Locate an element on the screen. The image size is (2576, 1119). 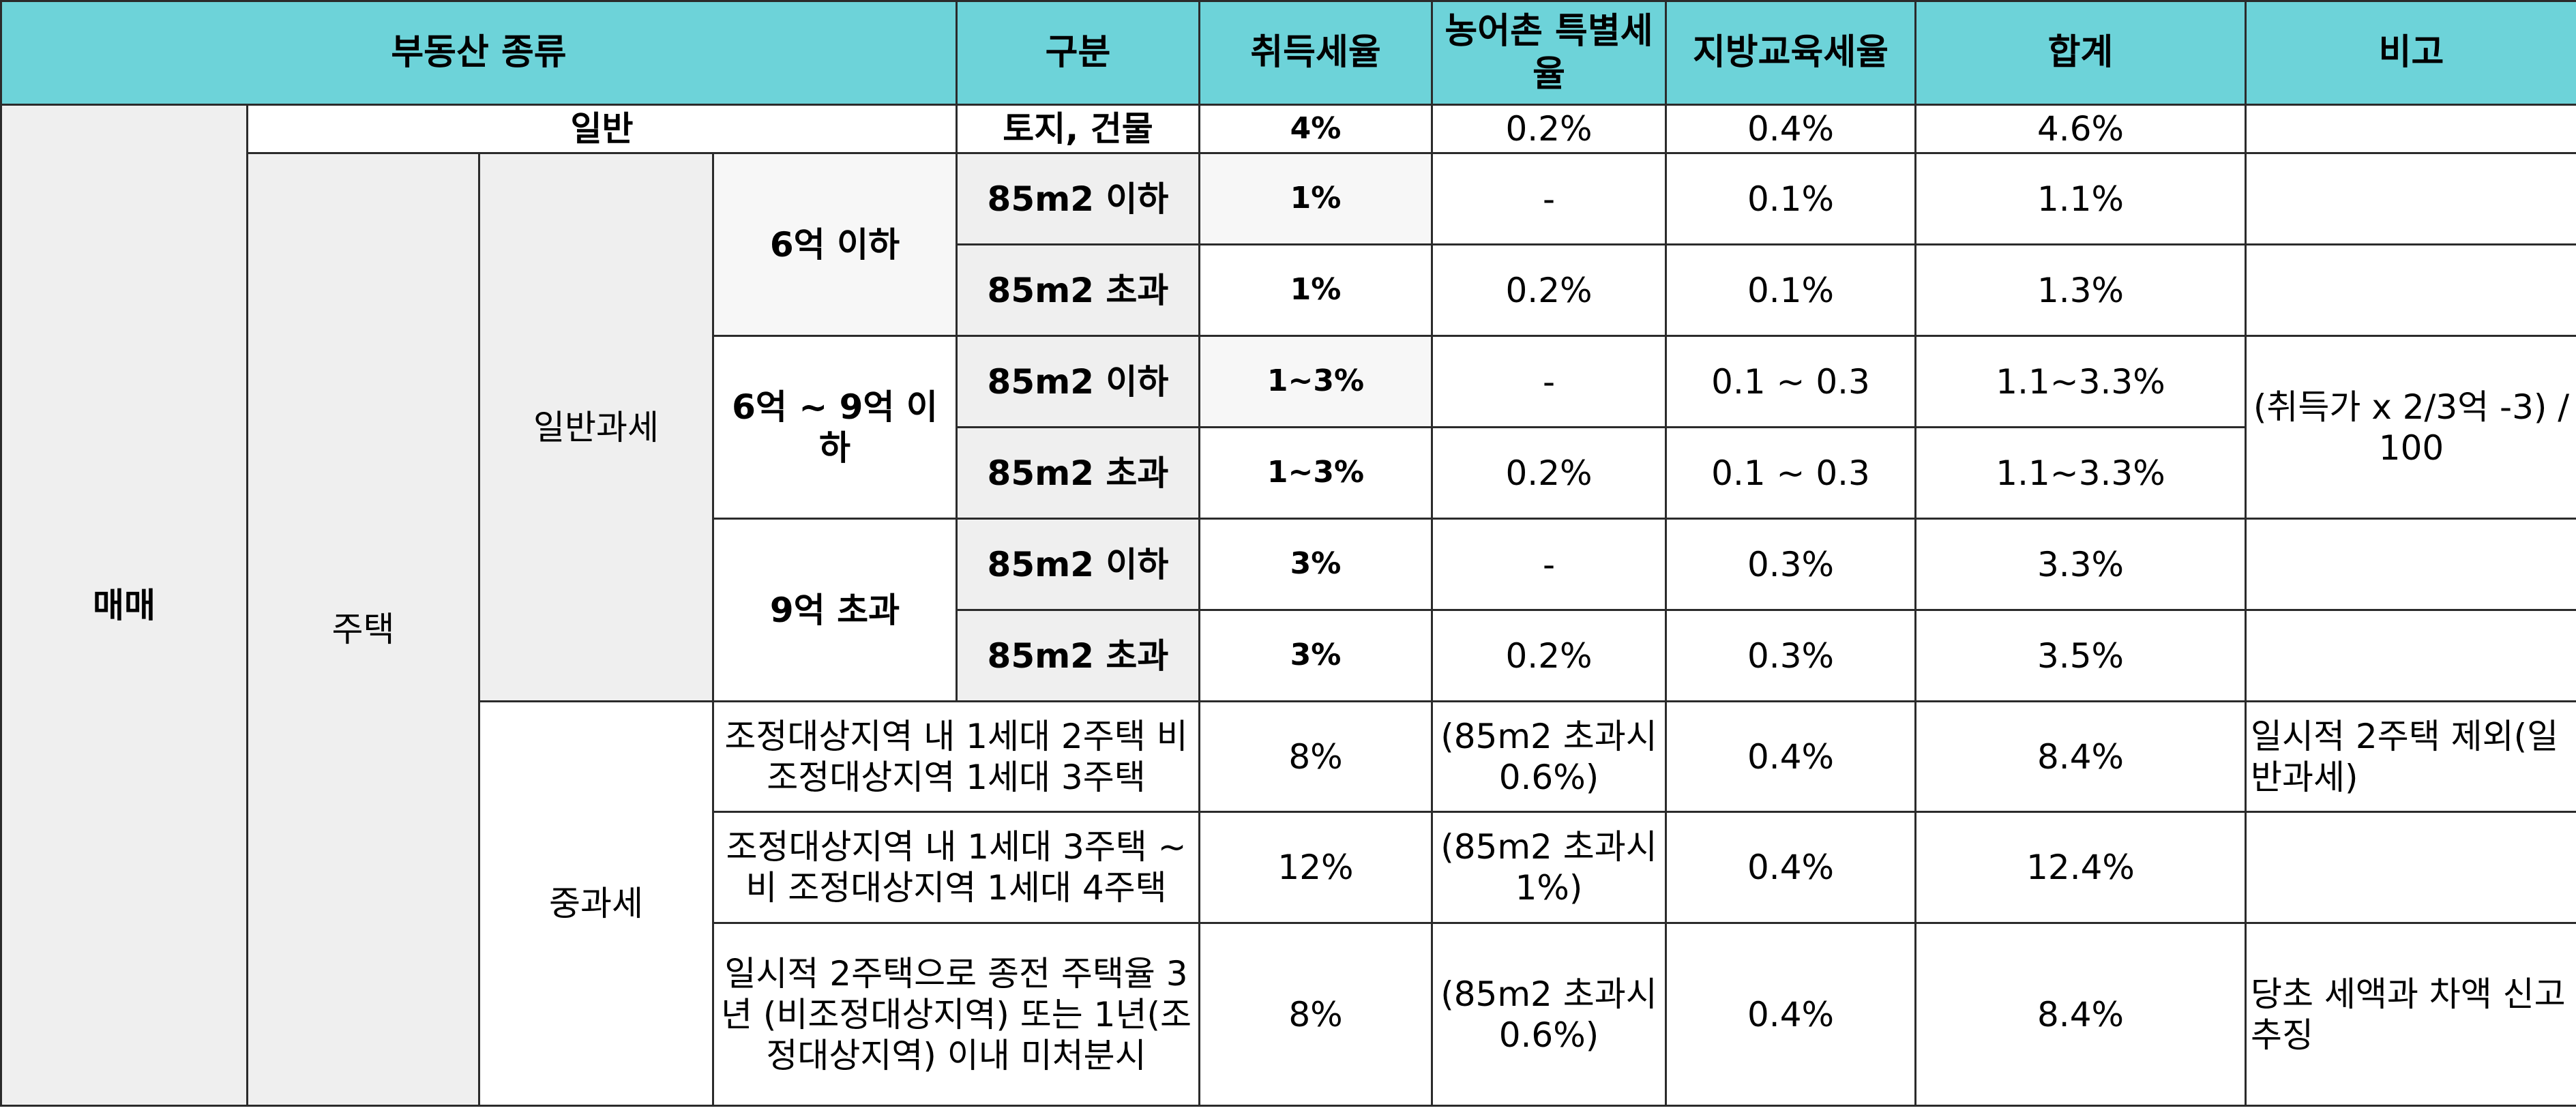
header-total: 합계 is located at coordinates (2080, 53).